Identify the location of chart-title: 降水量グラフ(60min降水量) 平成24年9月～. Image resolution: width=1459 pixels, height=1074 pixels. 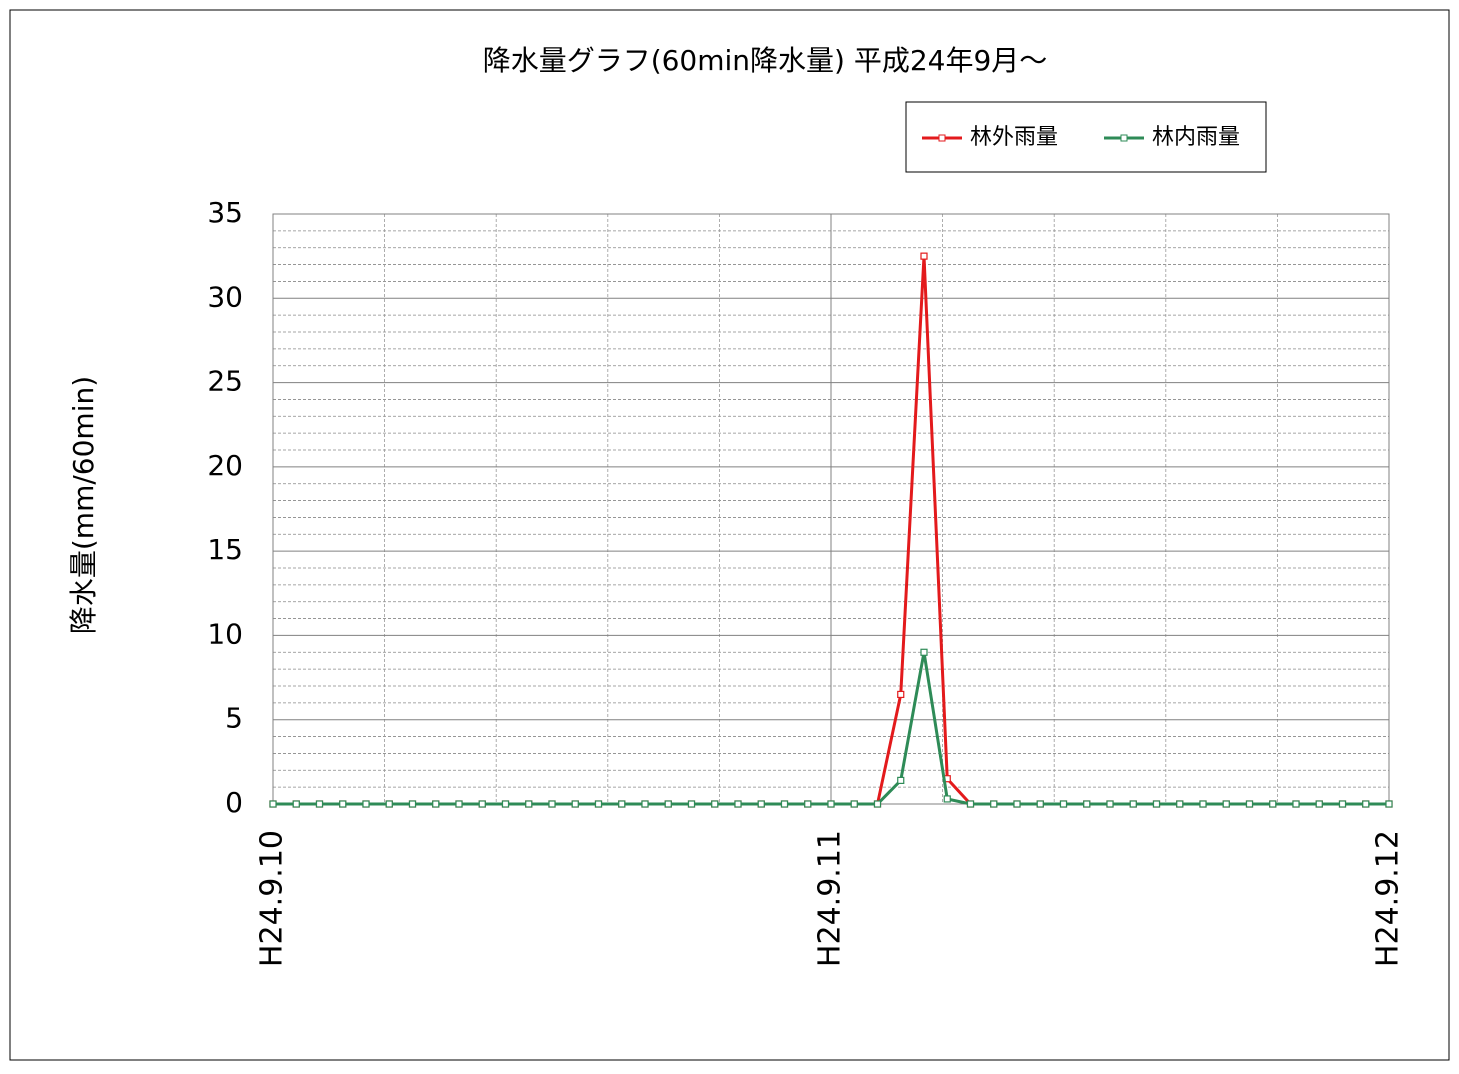
(765, 60).